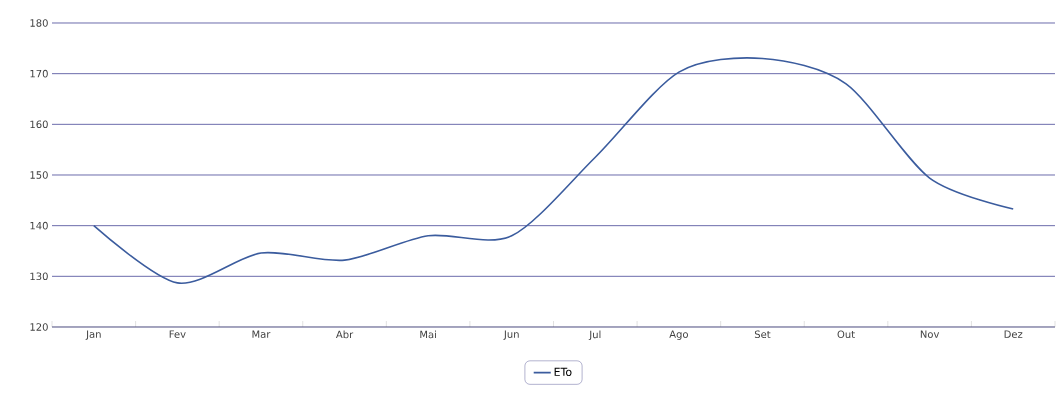  Describe the element at coordinates (428, 334) in the screenshot. I see `x-tick-label: Mai` at that location.